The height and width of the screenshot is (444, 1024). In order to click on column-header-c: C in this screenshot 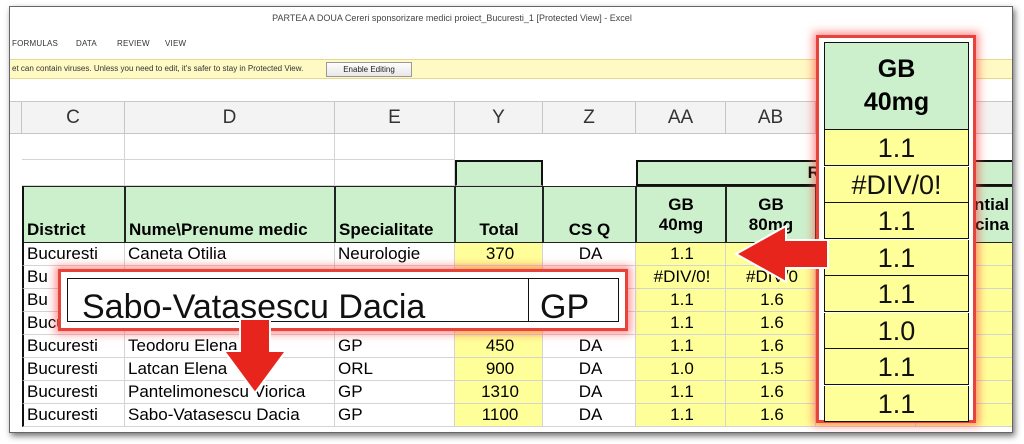, I will do `click(73, 118)`.